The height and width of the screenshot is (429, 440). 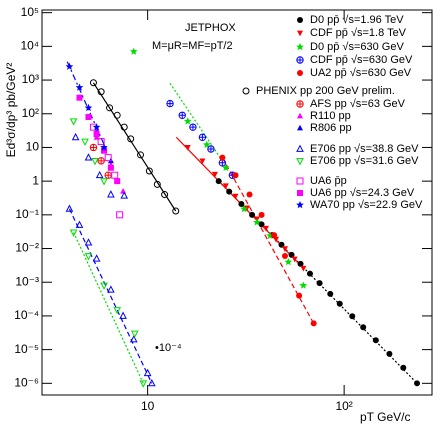 I want to click on y-tick-label: 10⁻⁵, so click(x=26, y=349).